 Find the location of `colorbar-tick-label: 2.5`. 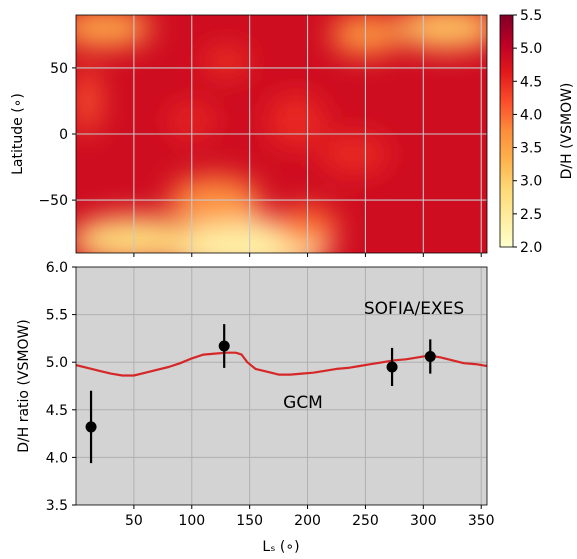

colorbar-tick-label: 2.5 is located at coordinates (531, 215).